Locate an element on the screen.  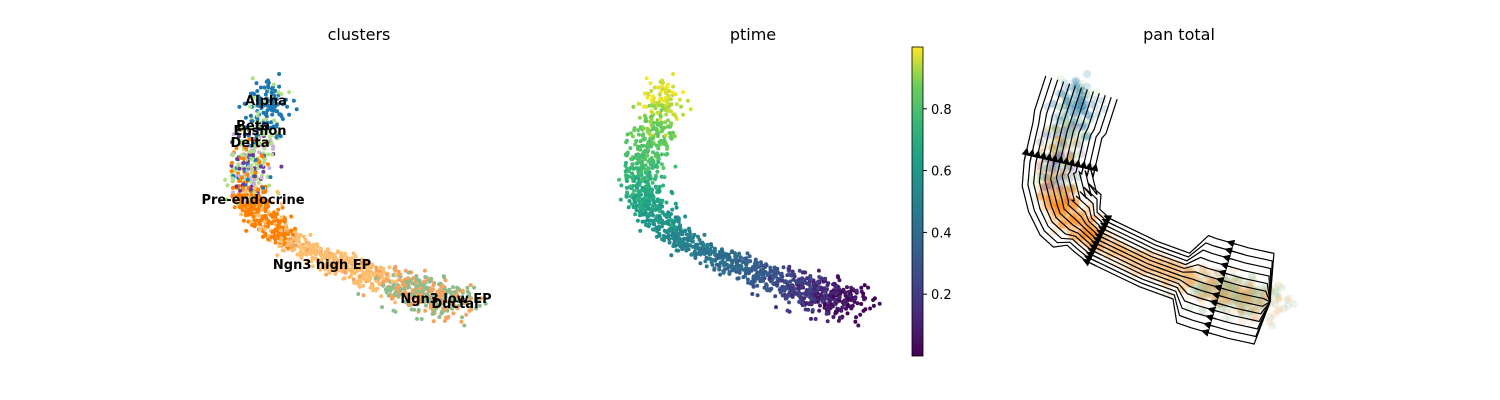
ptime-title: ptime is located at coordinates (753, 34).